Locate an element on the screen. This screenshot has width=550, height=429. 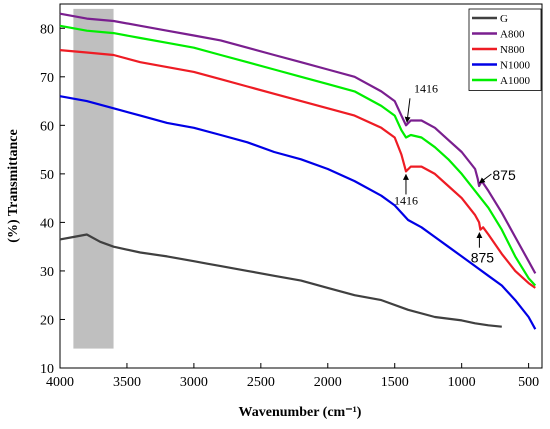
x-tick-label: 2500 is located at coordinates (261, 382).